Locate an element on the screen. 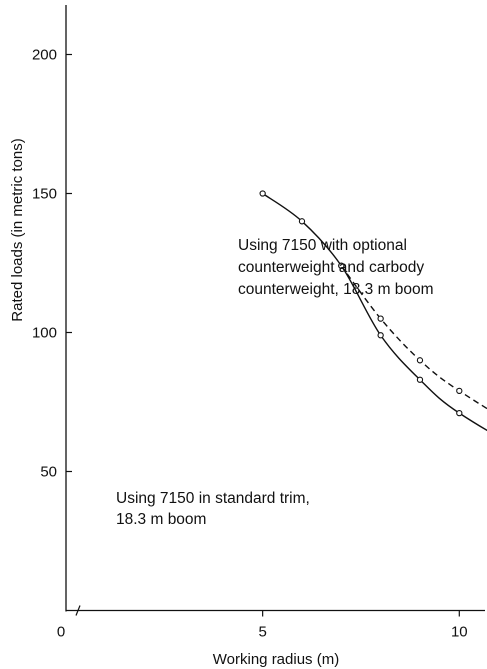 The image size is (487, 669). x-axis-title: Working radius (m) is located at coordinates (276, 659).